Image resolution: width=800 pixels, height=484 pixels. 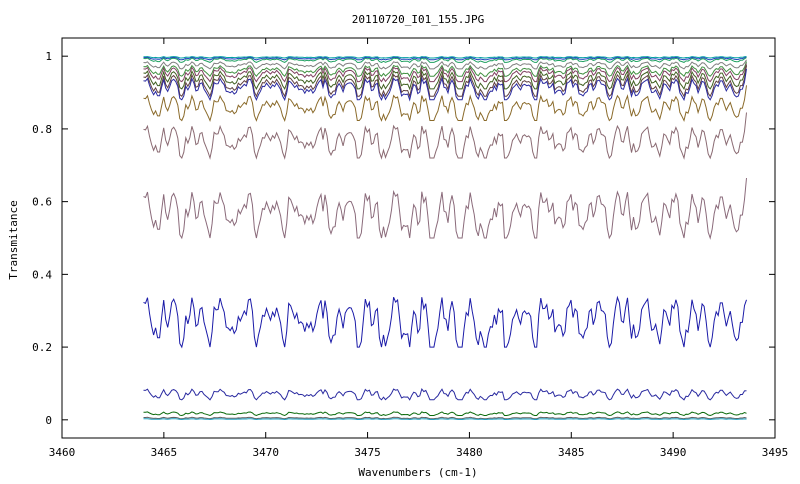 I want to click on x-tick-label: 3470, so click(x=265, y=452).